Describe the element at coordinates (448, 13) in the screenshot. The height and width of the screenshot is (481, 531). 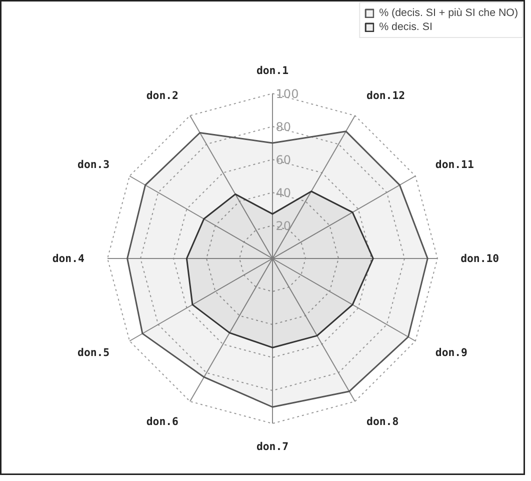
I see `legend-label: % (decis. SI + più SI che NO)` at that location.